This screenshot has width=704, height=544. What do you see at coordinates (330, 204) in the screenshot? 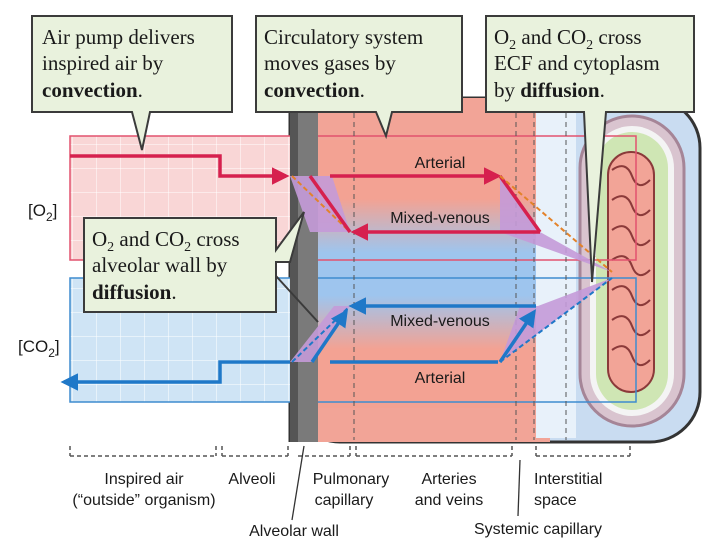
I see `o2-capillary-rise` at bounding box center [330, 204].